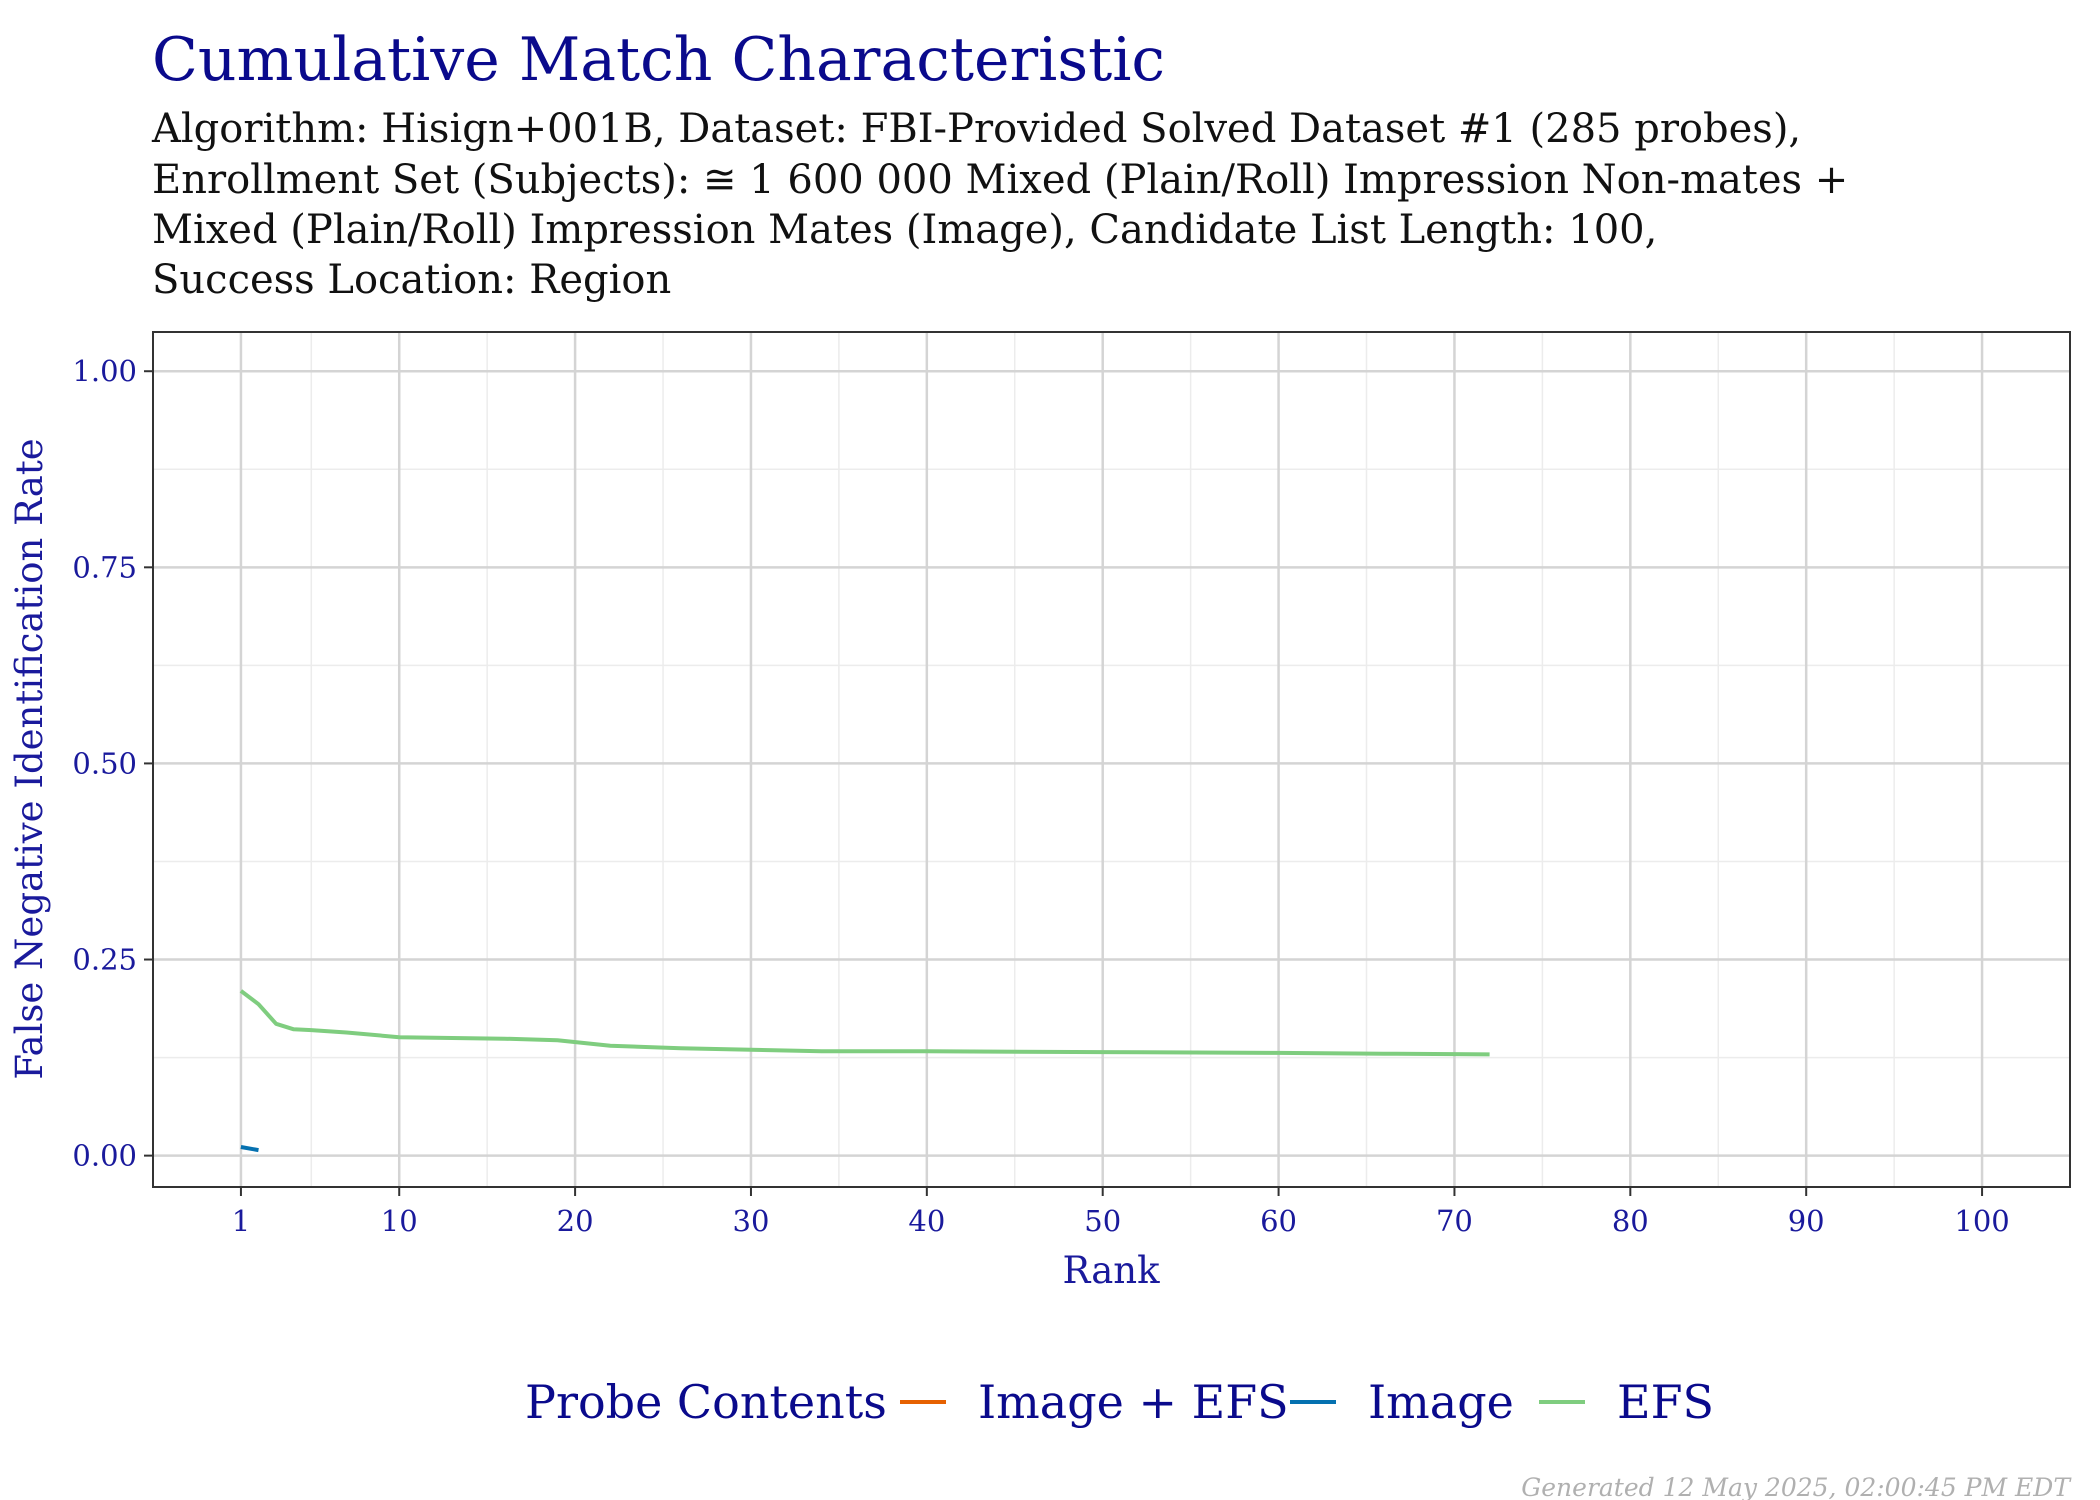 Image resolution: width=2100 pixels, height=1500 pixels. What do you see at coordinates (1665, 1402) in the screenshot?
I see `legend-label-efs: EFS` at bounding box center [1665, 1402].